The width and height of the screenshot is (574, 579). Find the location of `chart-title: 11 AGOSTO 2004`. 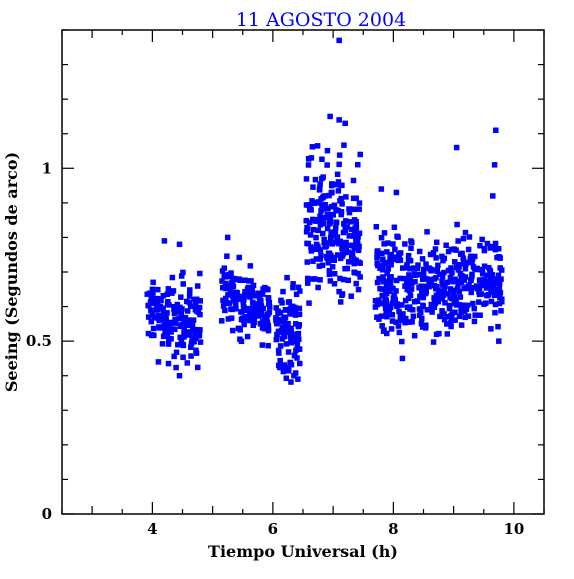

chart-title: 11 AGOSTO 2004 is located at coordinates (321, 20).